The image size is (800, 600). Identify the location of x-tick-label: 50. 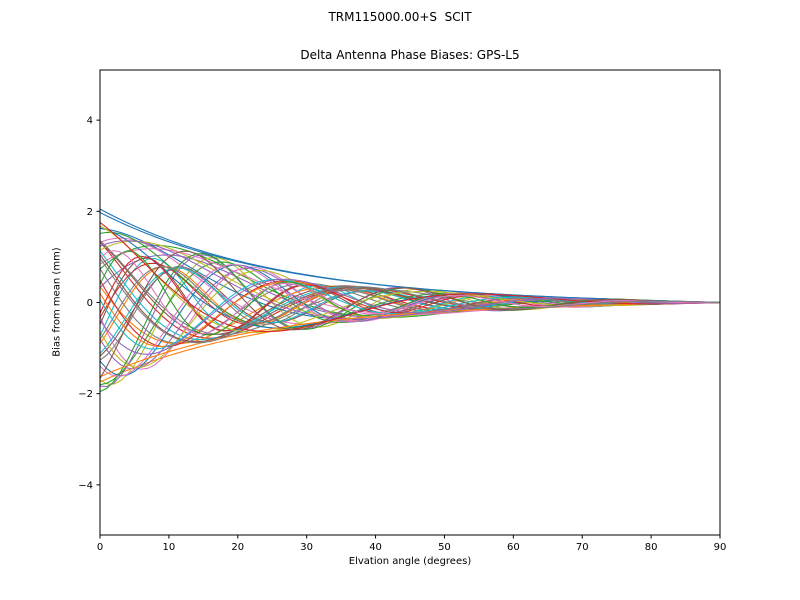
(444, 547).